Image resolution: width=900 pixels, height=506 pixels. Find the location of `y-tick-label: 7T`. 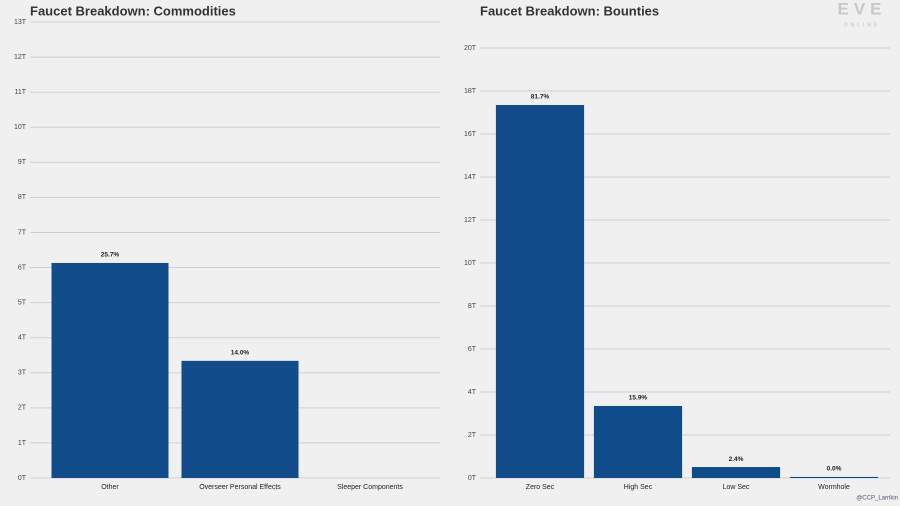

y-tick-label: 7T is located at coordinates (22, 232).